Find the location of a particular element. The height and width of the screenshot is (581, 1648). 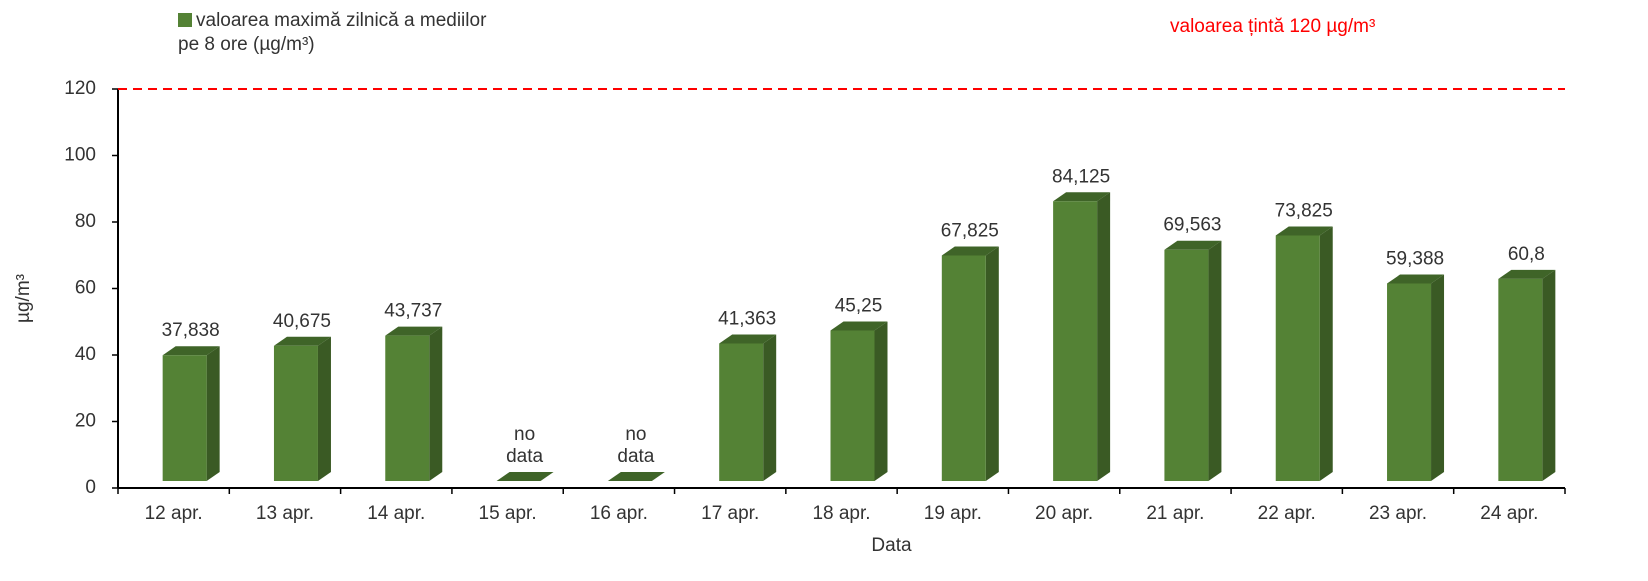

x-tick-label: 18 apr. is located at coordinates (841, 513).